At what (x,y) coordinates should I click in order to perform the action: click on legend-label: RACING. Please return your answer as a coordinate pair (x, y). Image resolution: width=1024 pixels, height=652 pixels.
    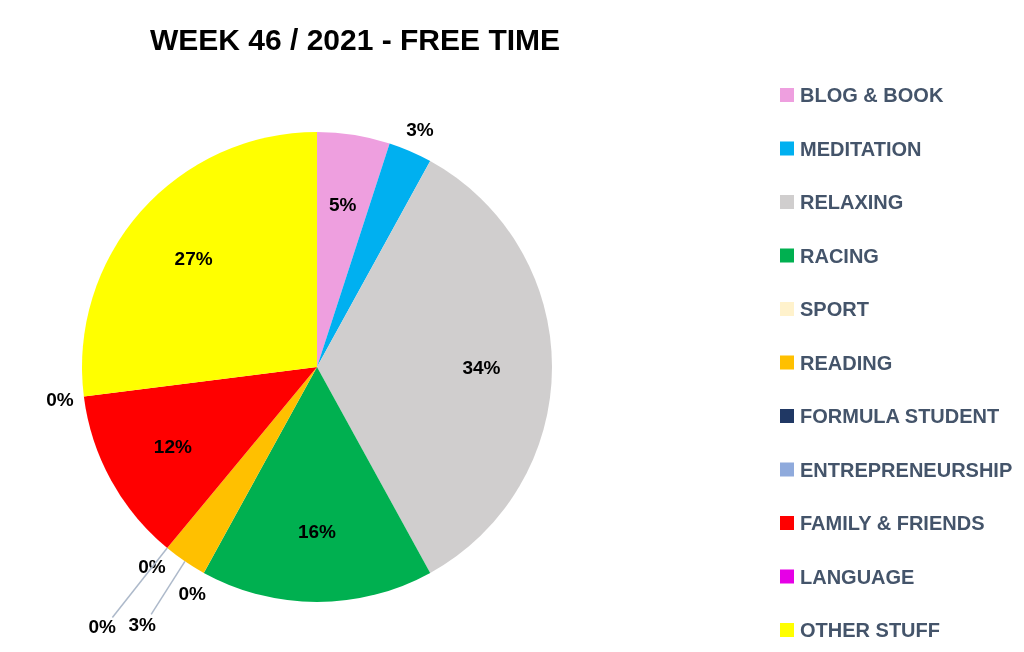
    Looking at the image, I should click on (839, 255).